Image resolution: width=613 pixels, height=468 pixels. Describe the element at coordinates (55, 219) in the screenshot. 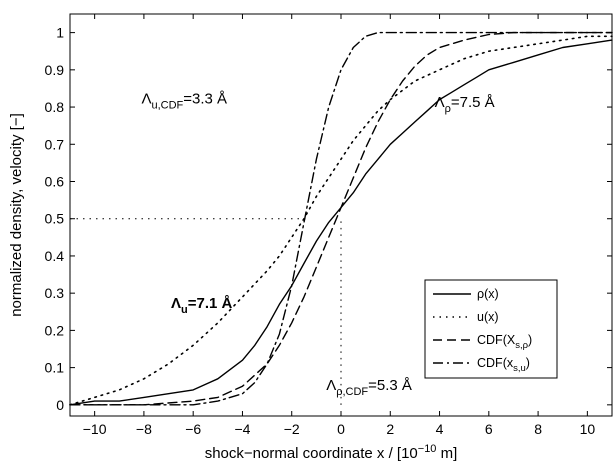

I see `y-tick-label: 0.5` at that location.